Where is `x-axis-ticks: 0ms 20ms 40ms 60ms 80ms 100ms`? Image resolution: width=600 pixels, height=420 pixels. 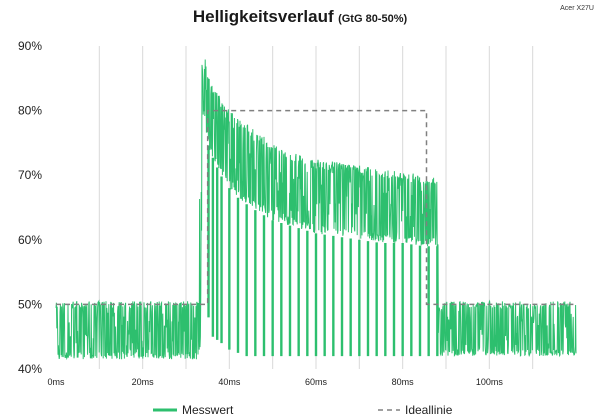 x-axis-ticks: 0ms 20ms 40ms 60ms 80ms 100ms is located at coordinates (275, 382).